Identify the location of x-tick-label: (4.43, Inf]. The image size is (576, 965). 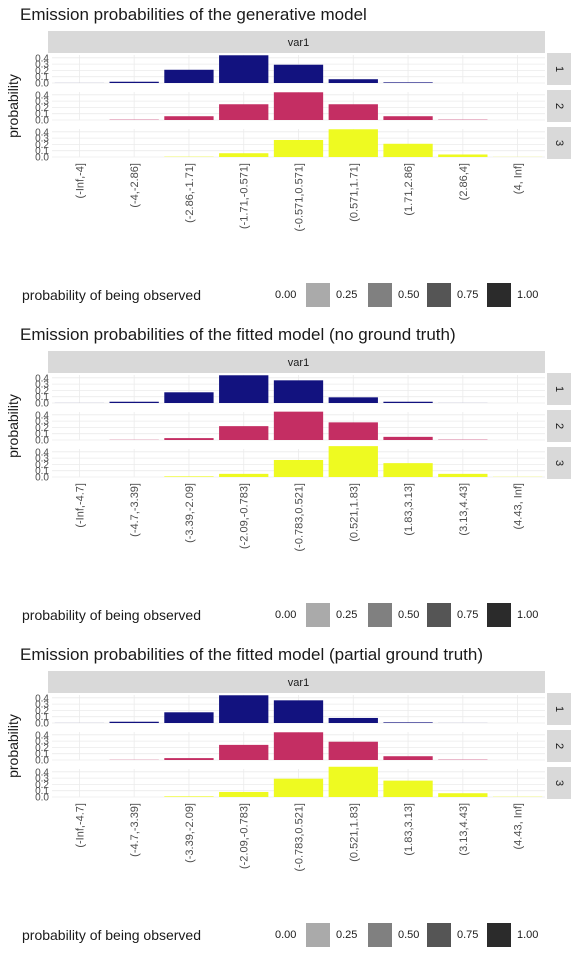
(519, 506).